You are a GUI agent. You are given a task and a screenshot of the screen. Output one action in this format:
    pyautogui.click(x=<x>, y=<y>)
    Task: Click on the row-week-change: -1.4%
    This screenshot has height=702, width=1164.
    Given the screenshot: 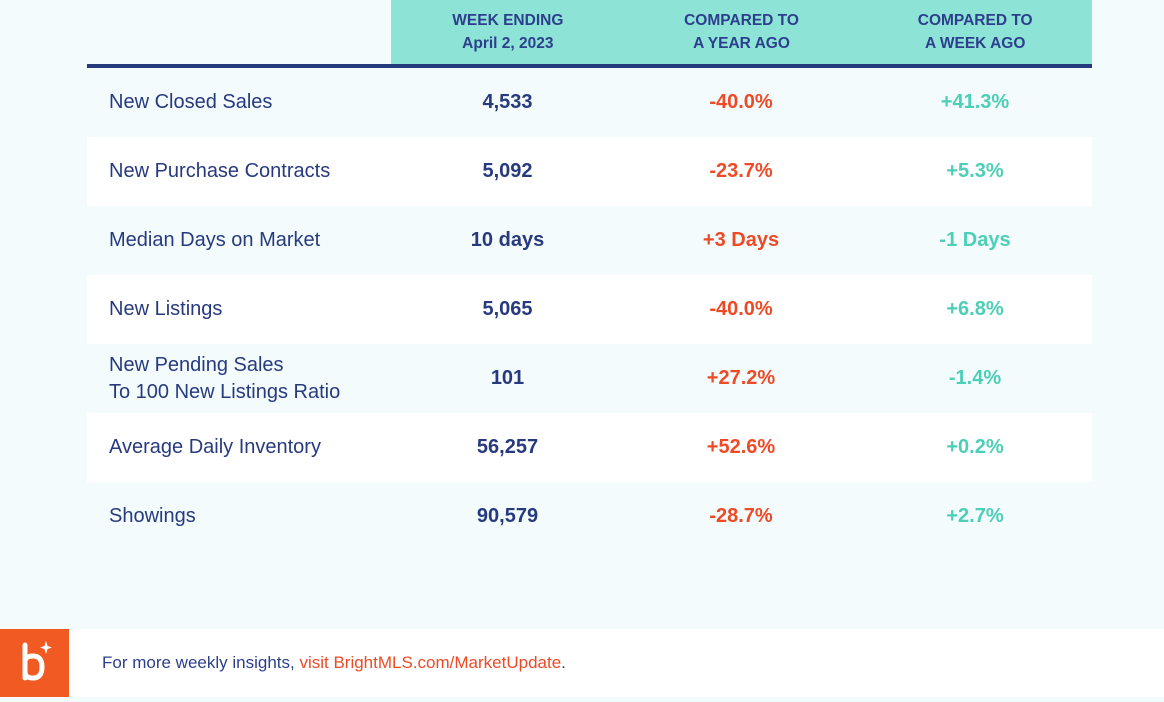 What is the action you would take?
    pyautogui.click(x=975, y=378)
    